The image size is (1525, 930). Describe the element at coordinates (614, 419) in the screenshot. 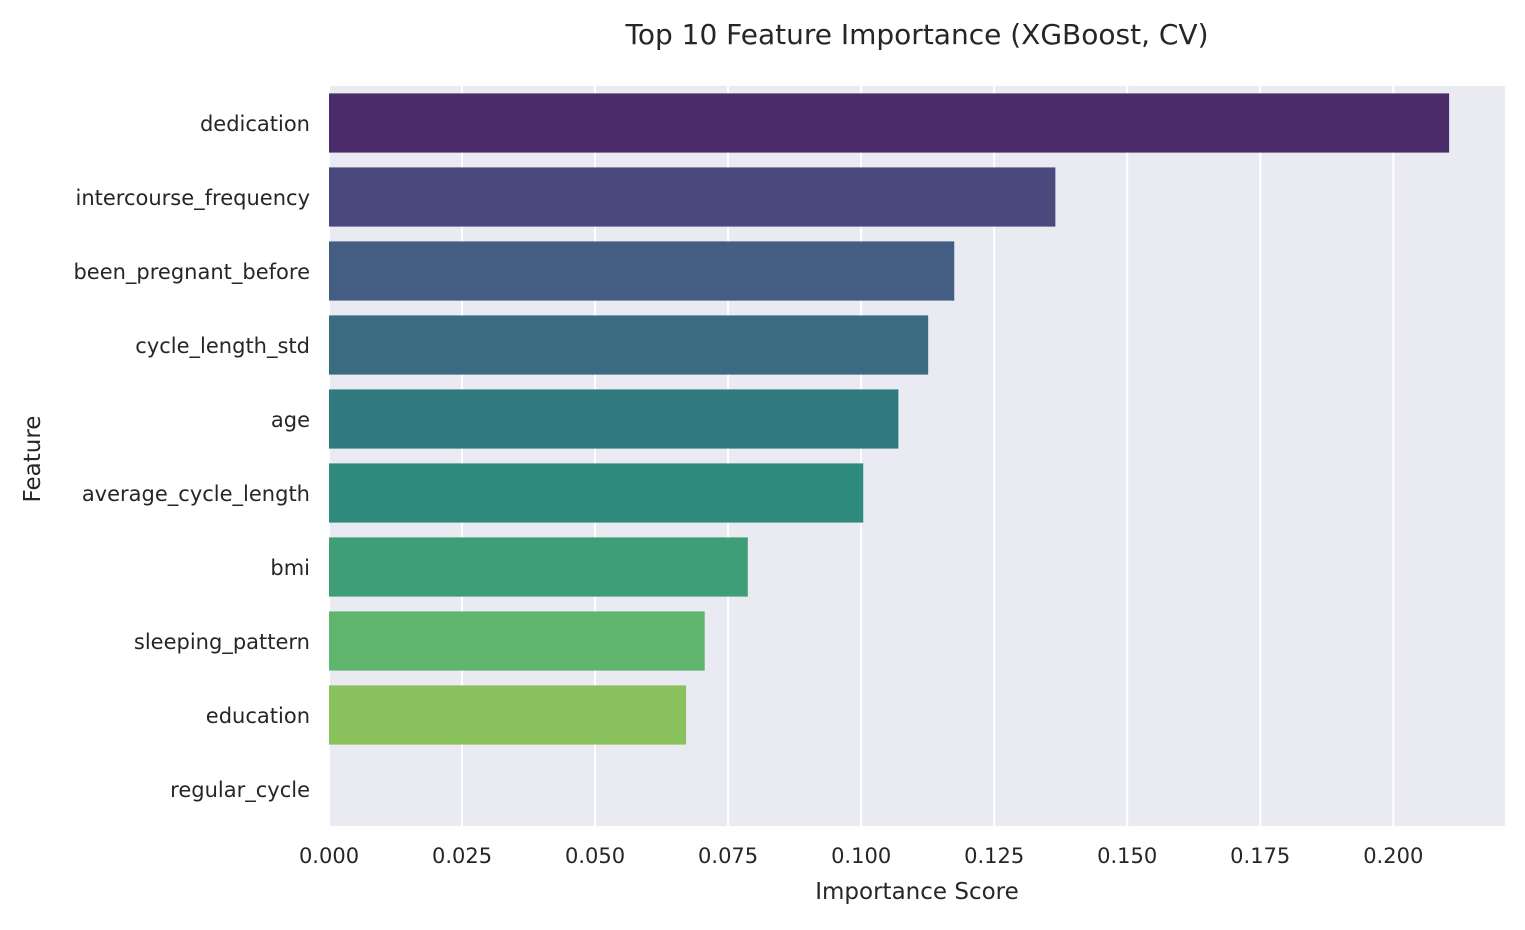

I see `bar-age` at that location.